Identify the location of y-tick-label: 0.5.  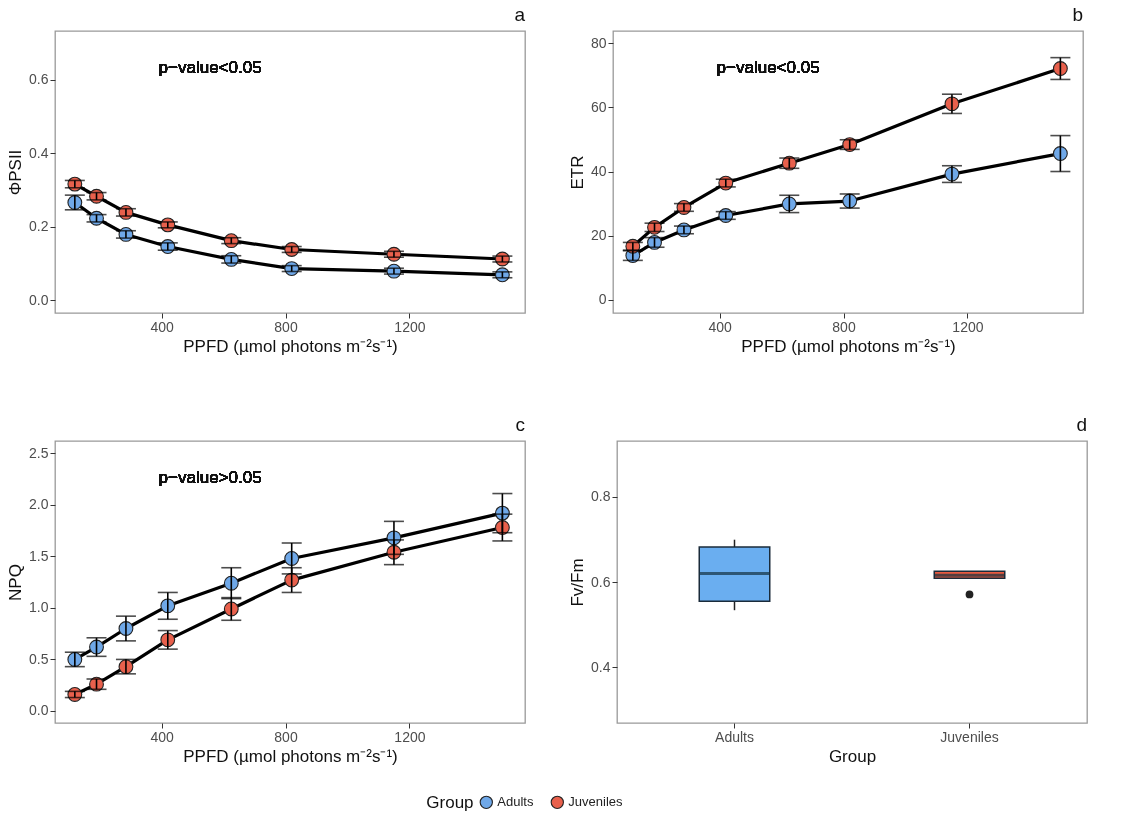
(39, 658).